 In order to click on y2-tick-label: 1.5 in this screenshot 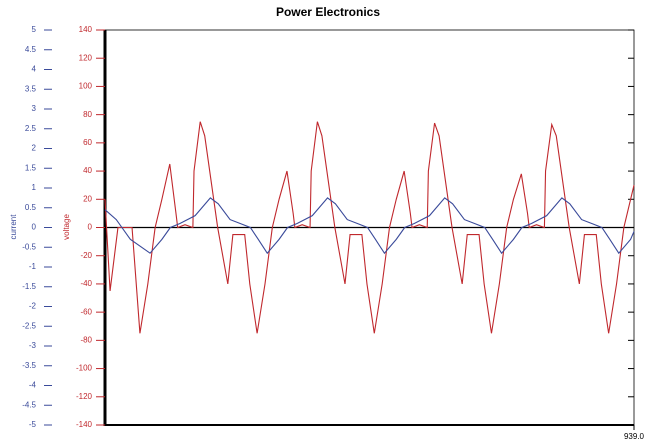, I will do `click(31, 167)`.